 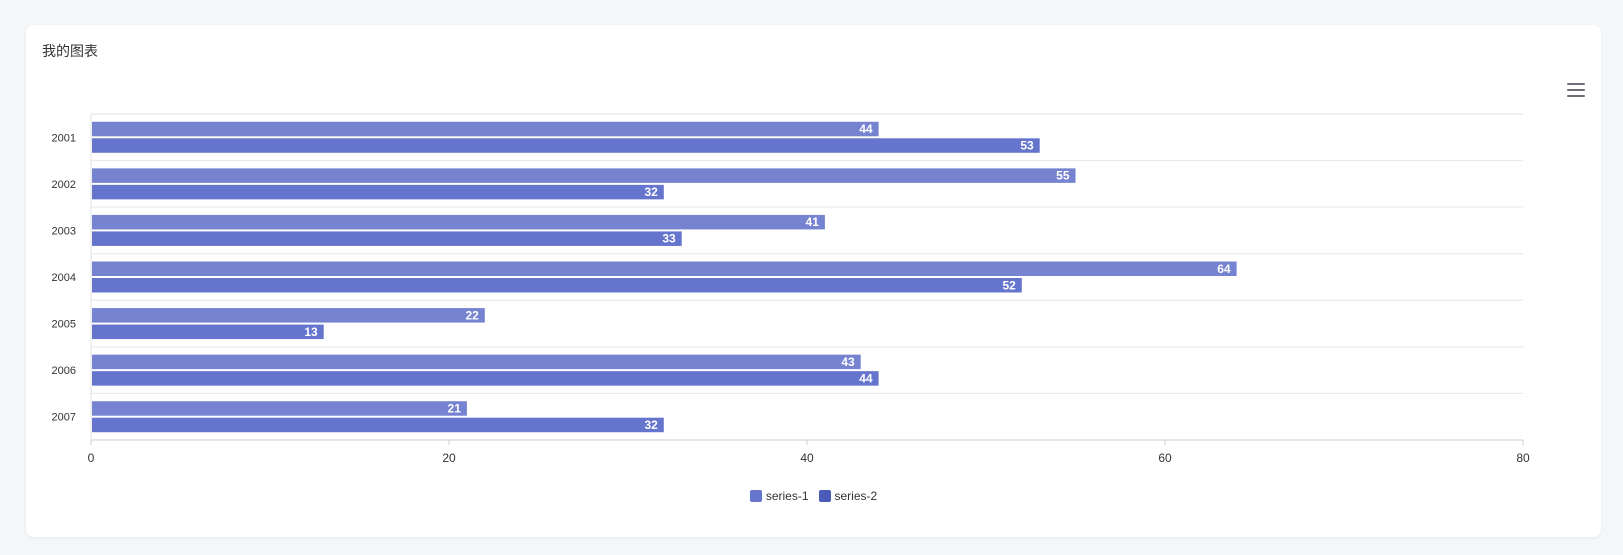 What do you see at coordinates (311, 332) in the screenshot?
I see `data-label: 13` at bounding box center [311, 332].